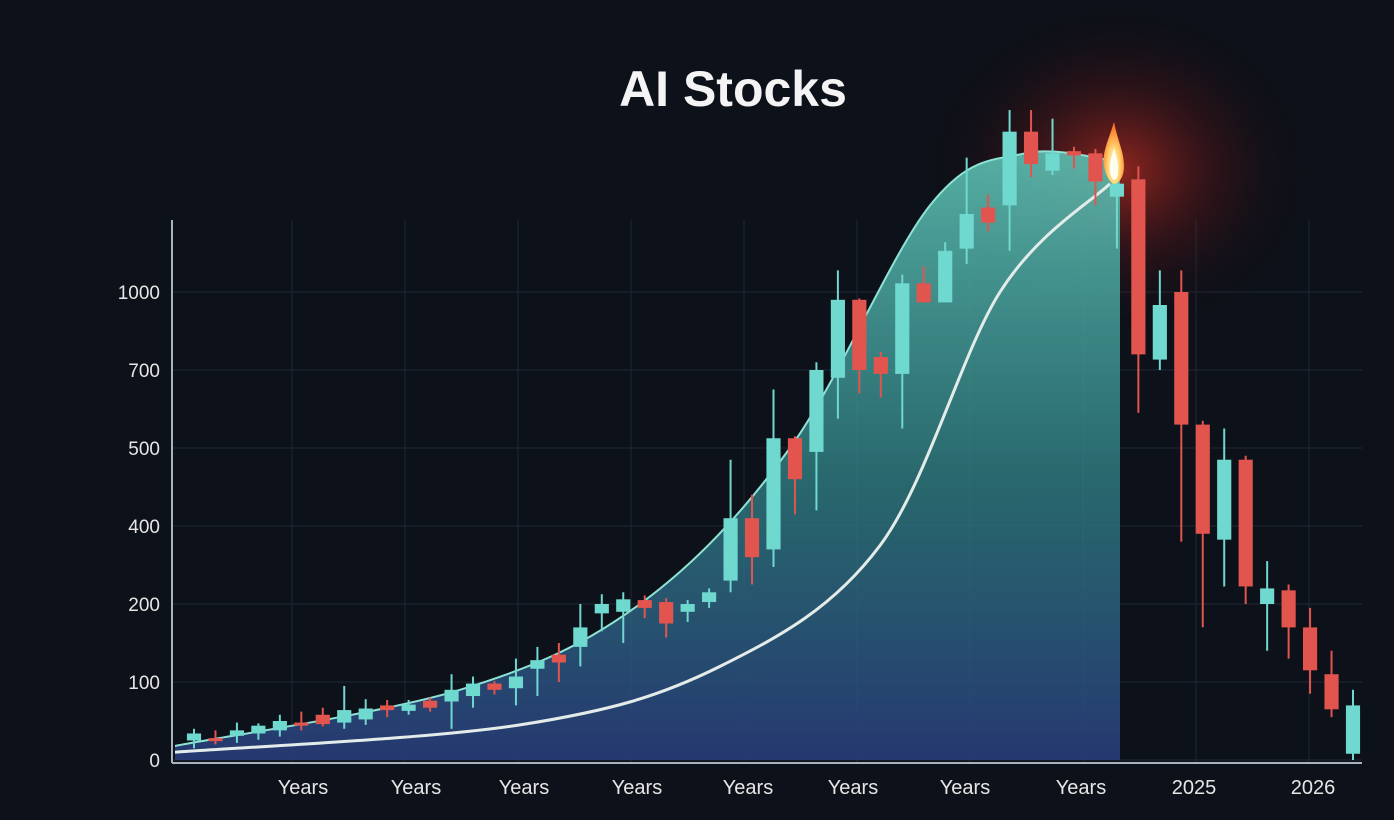 The height and width of the screenshot is (820, 1394). I want to click on y-tick-label: 1000, so click(139, 293).